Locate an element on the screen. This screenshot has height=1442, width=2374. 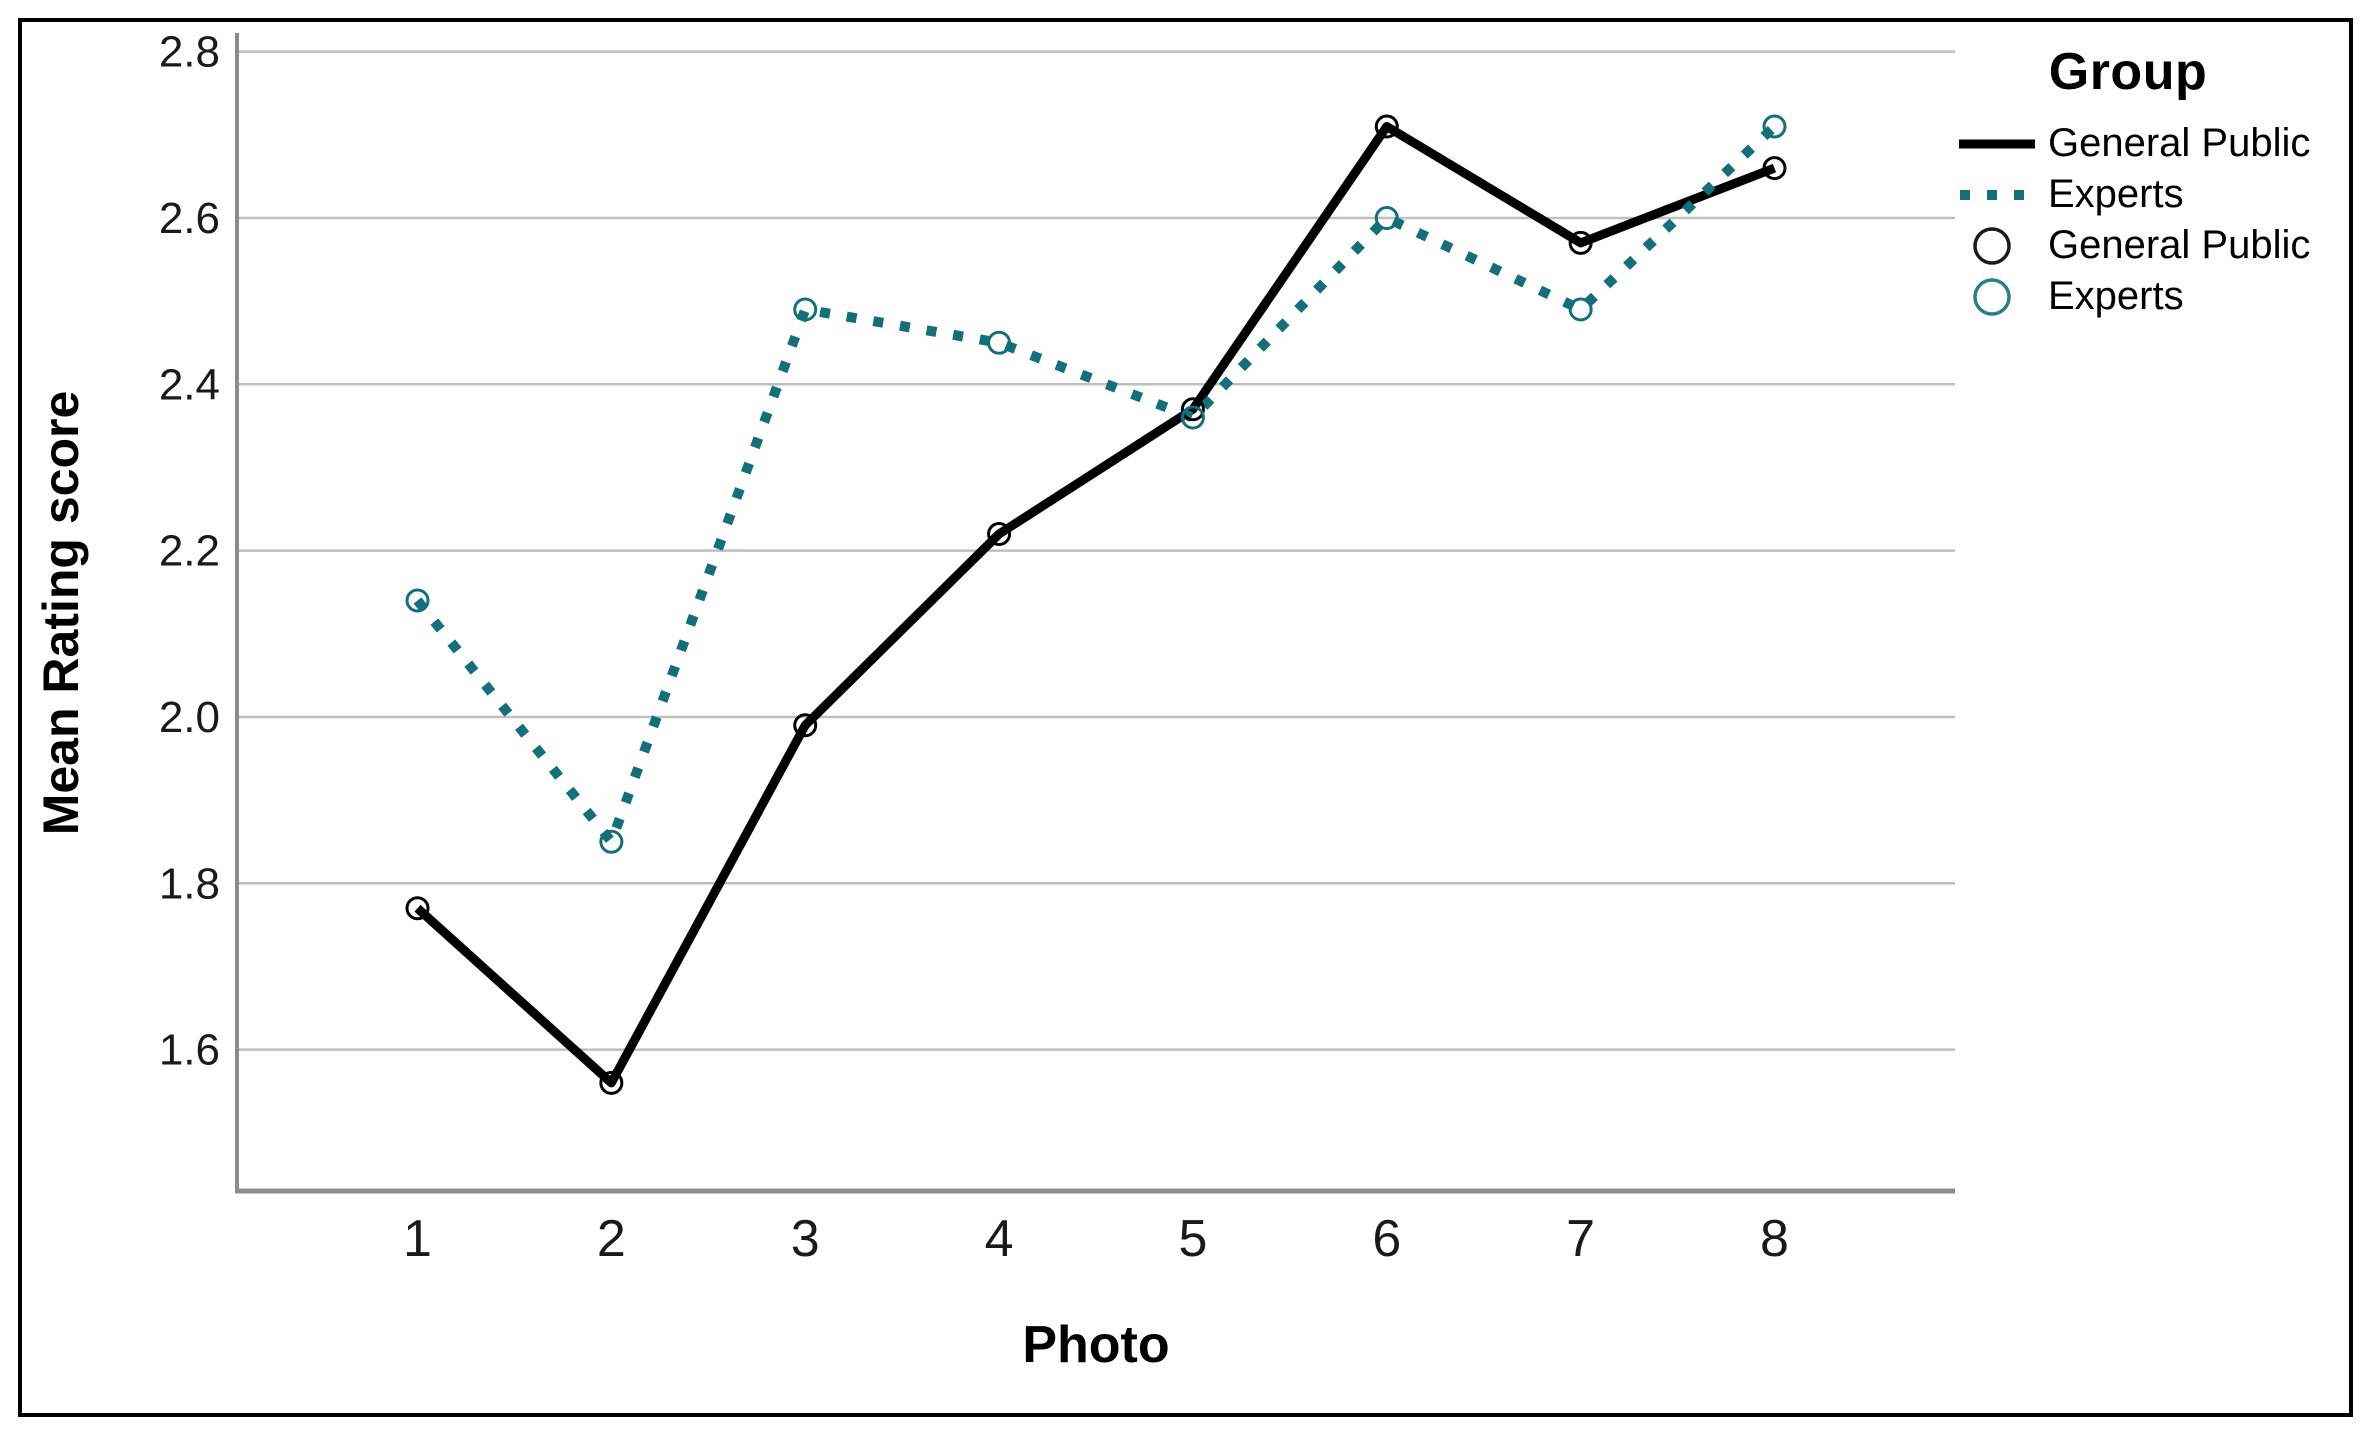
legend-item-experts-line: Experts is located at coordinates (2128, 194).